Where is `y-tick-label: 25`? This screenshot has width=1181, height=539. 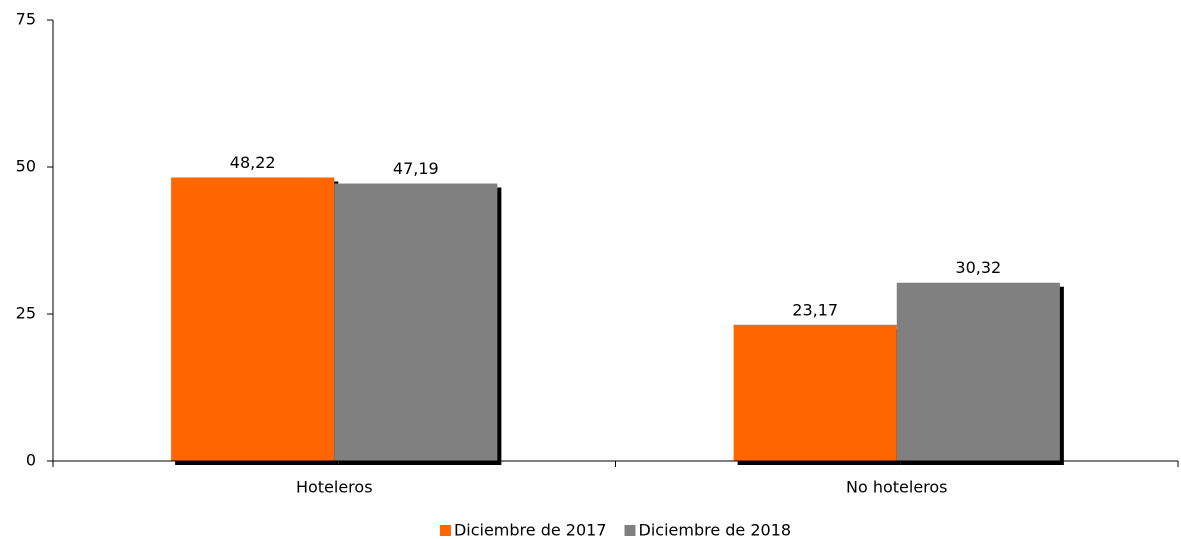
y-tick-label: 25 is located at coordinates (26, 313).